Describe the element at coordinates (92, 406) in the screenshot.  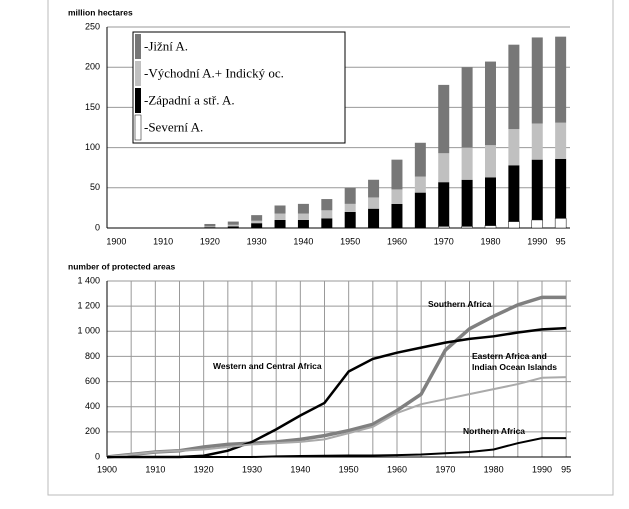
I see `y-tick-label: 400` at that location.